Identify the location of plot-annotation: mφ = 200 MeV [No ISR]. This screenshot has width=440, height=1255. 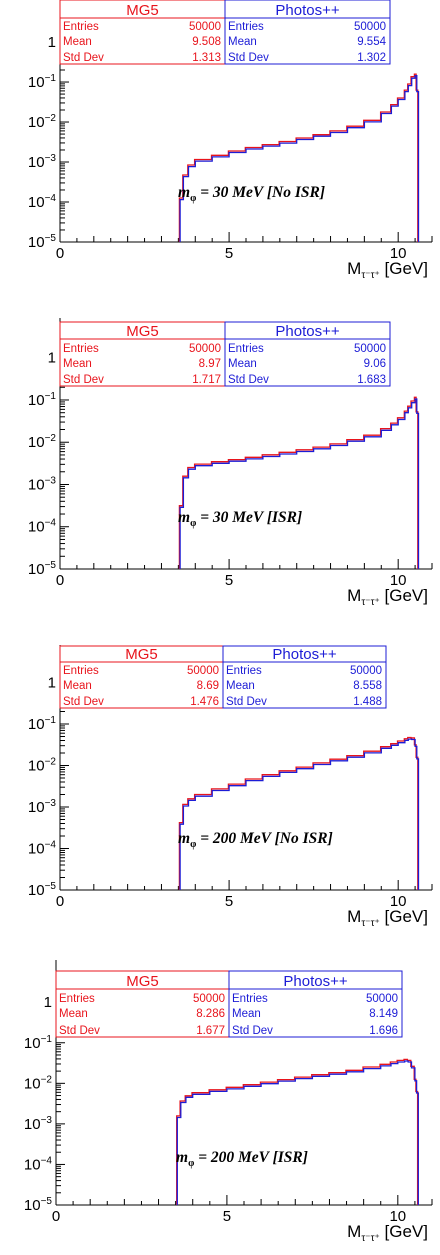
(255, 840).